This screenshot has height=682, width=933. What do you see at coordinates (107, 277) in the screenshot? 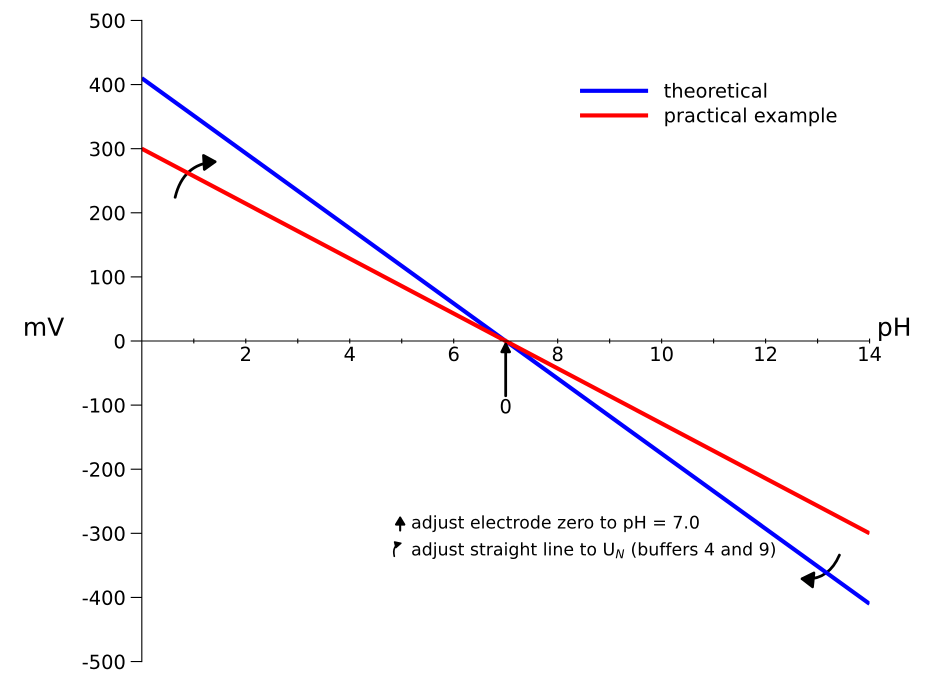
I see `y-tick-label: 100` at bounding box center [107, 277].